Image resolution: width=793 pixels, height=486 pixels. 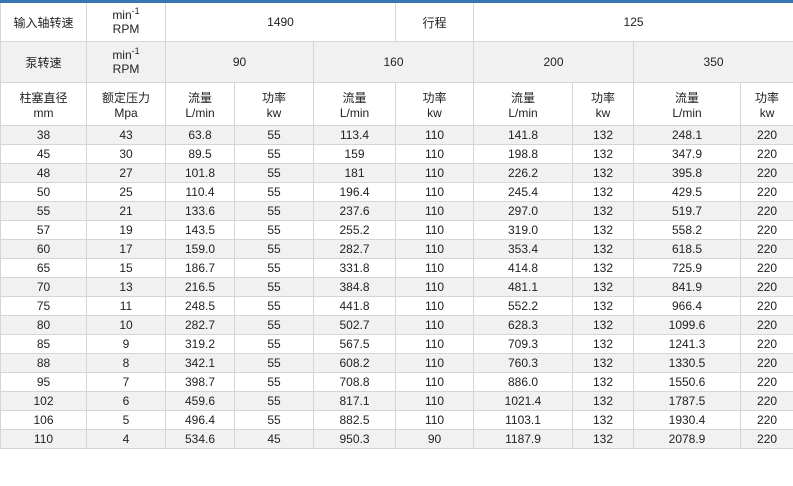 I want to click on table-cell: 159, so click(x=354, y=154).